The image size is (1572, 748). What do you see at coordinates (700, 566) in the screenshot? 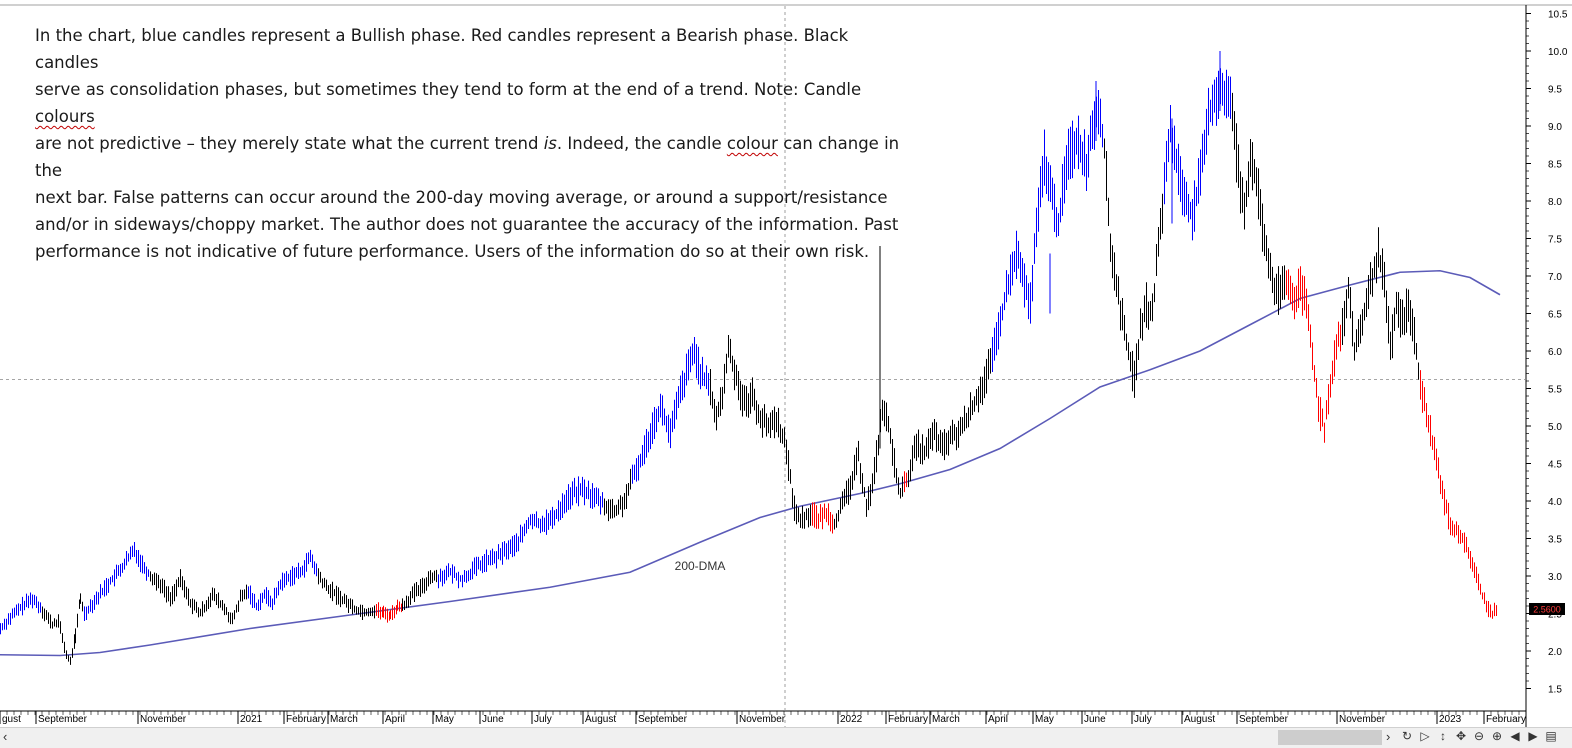
I see `ma-annotation: 200-DMA` at bounding box center [700, 566].